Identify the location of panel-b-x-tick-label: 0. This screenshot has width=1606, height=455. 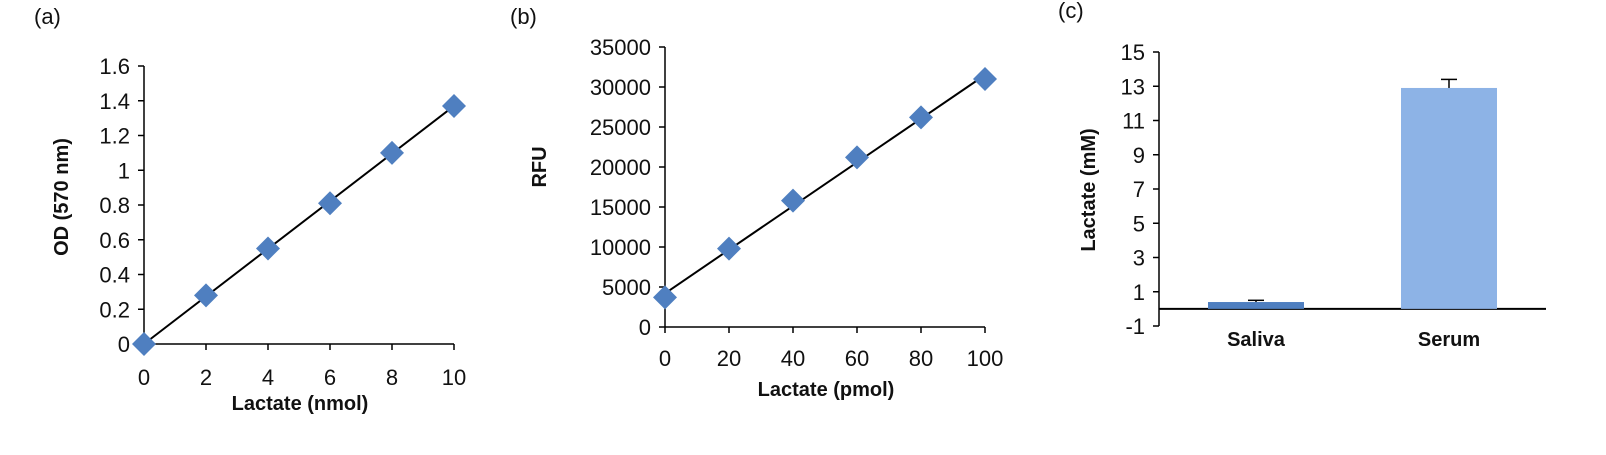
(665, 358).